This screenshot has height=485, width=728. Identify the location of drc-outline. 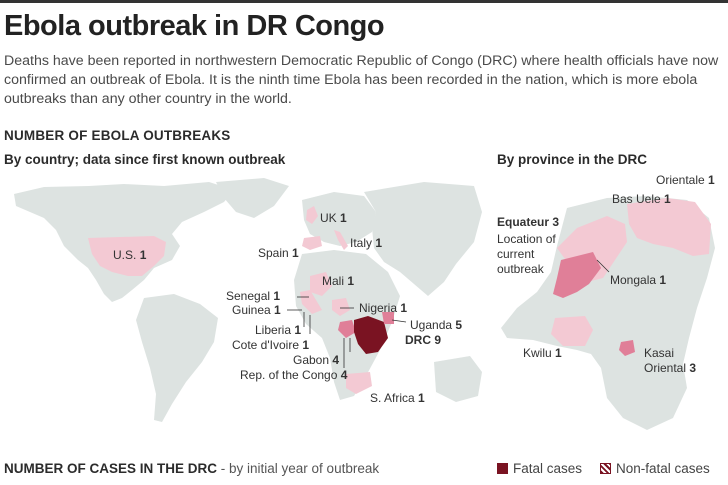
(608, 313).